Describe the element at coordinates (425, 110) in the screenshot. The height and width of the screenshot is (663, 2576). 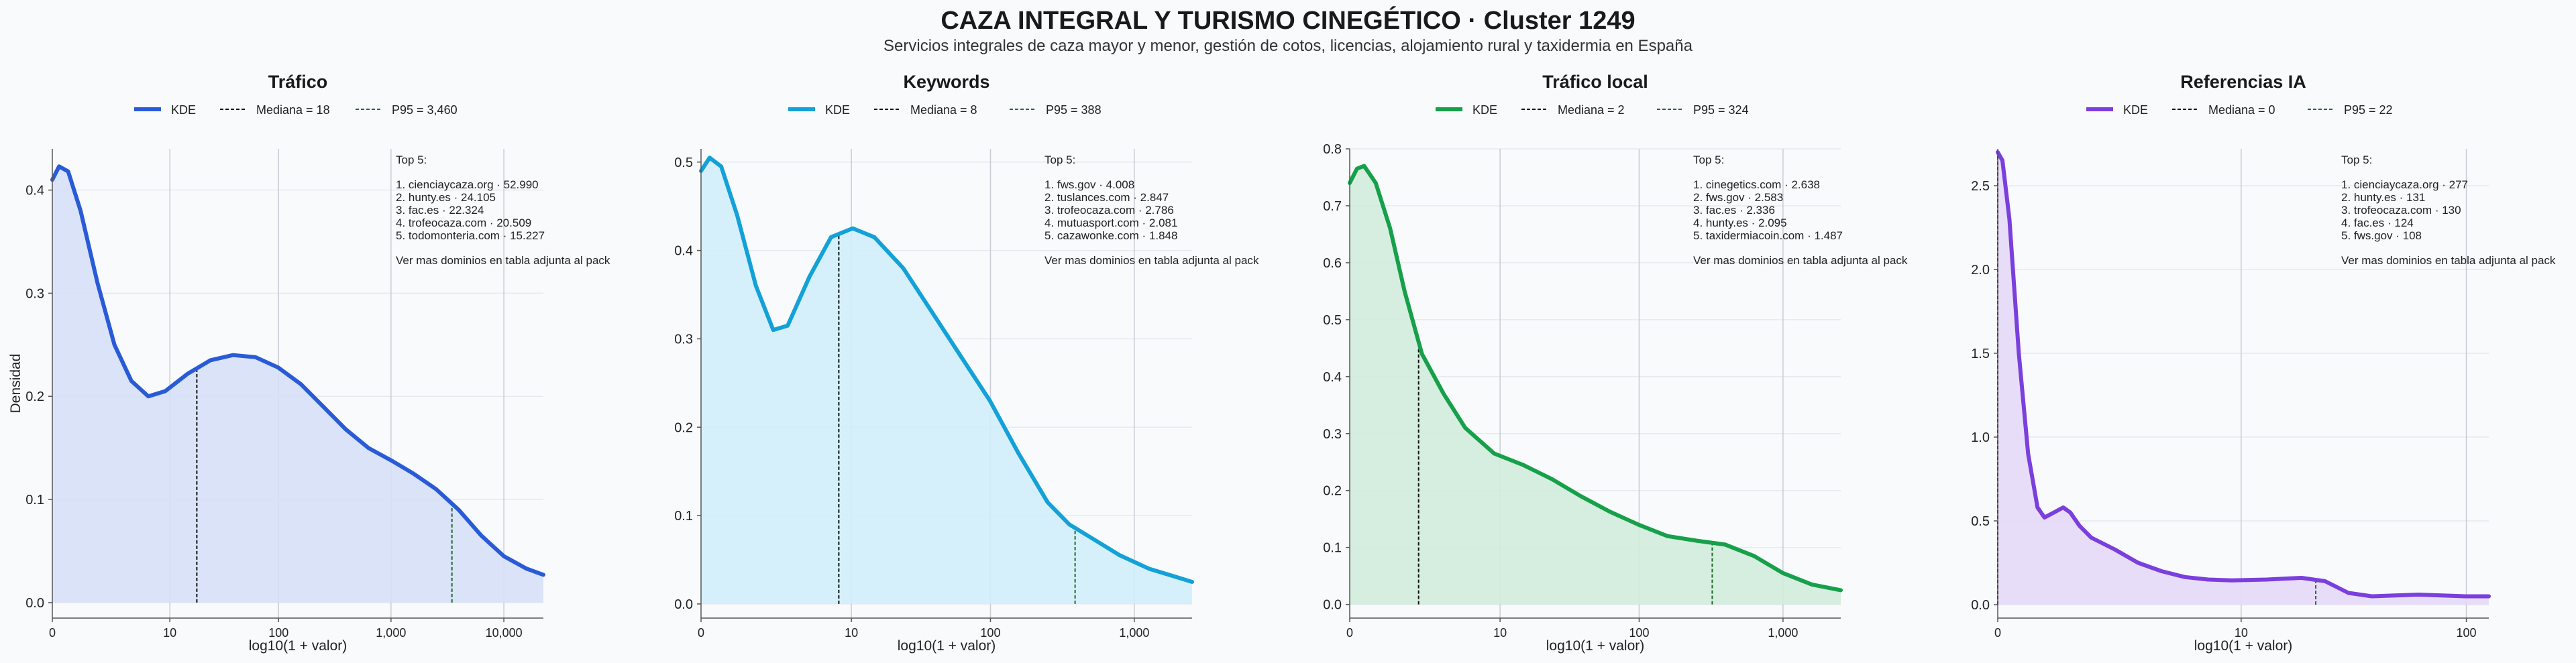
I see `legend-p95-label: P95 = 3,460` at that location.